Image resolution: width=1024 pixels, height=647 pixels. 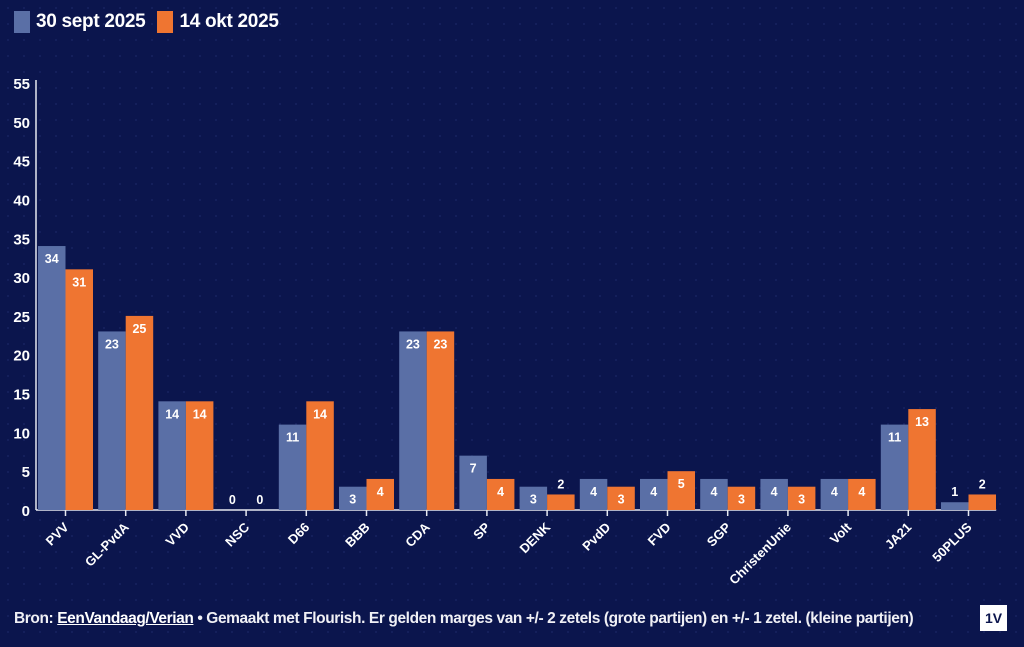 What do you see at coordinates (681, 484) in the screenshot?
I see `data-label: 5` at bounding box center [681, 484].